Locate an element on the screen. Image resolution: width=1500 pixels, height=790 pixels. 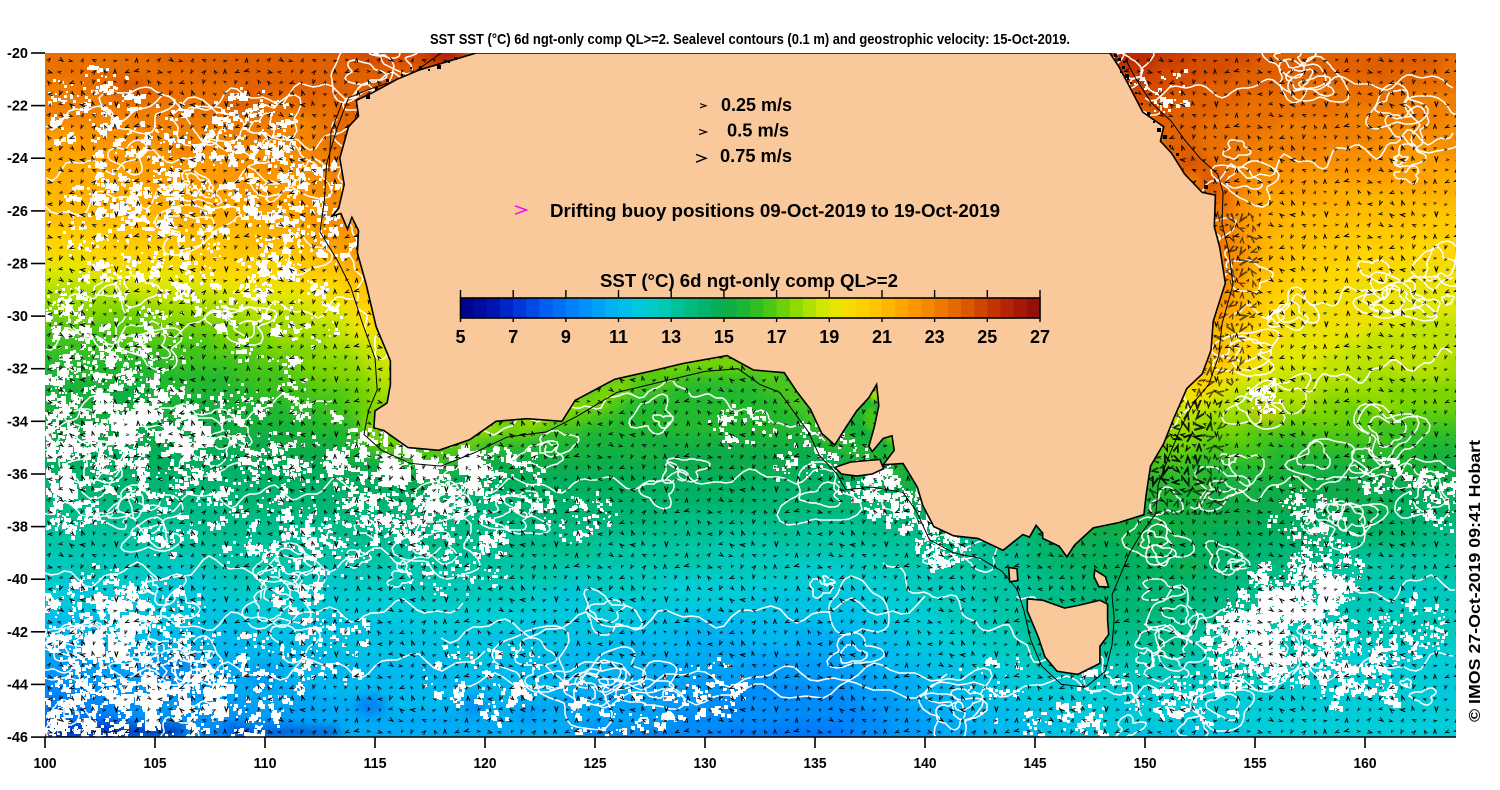
svg-text: 150 is located at coordinates (1145, 763).